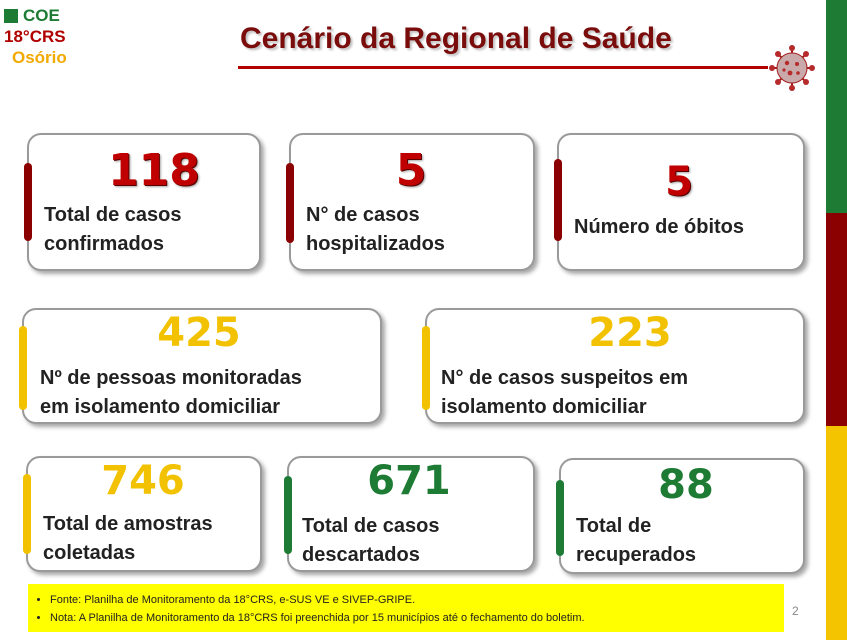 This screenshot has width=847, height=640. I want to click on stripe-red, so click(836, 319).